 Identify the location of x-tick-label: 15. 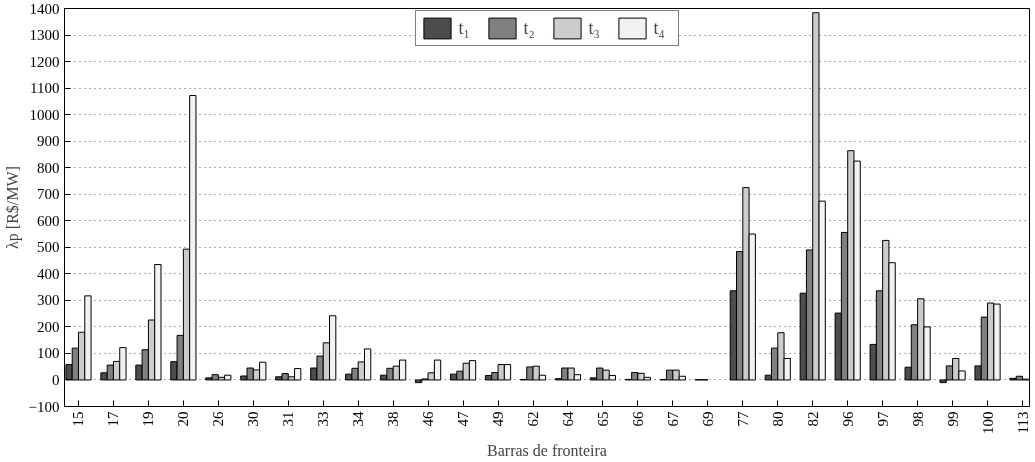
(78, 419).